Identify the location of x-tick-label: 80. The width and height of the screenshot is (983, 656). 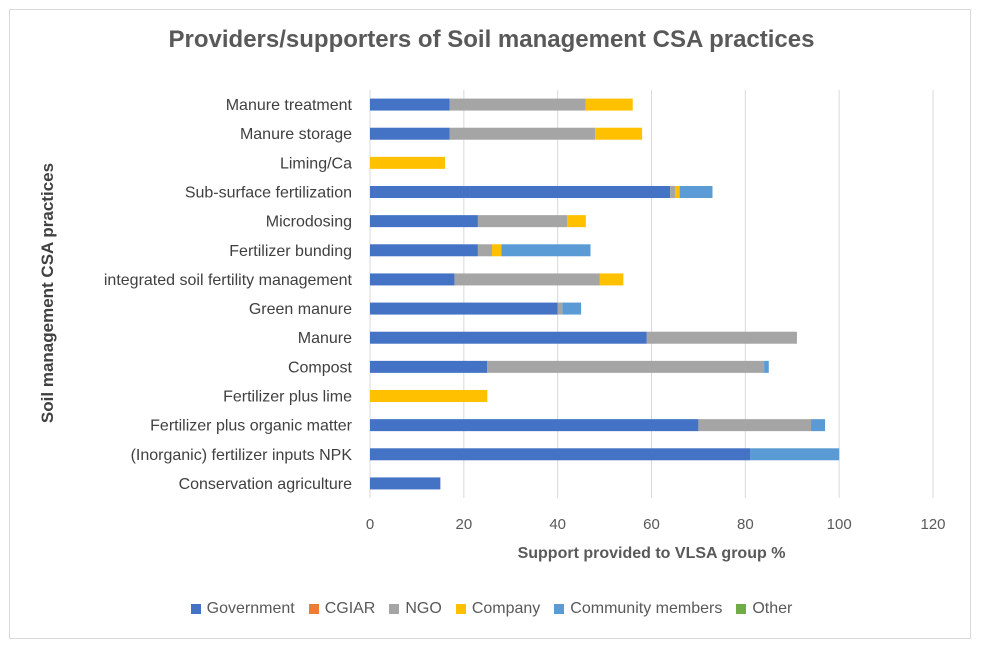
(745, 524).